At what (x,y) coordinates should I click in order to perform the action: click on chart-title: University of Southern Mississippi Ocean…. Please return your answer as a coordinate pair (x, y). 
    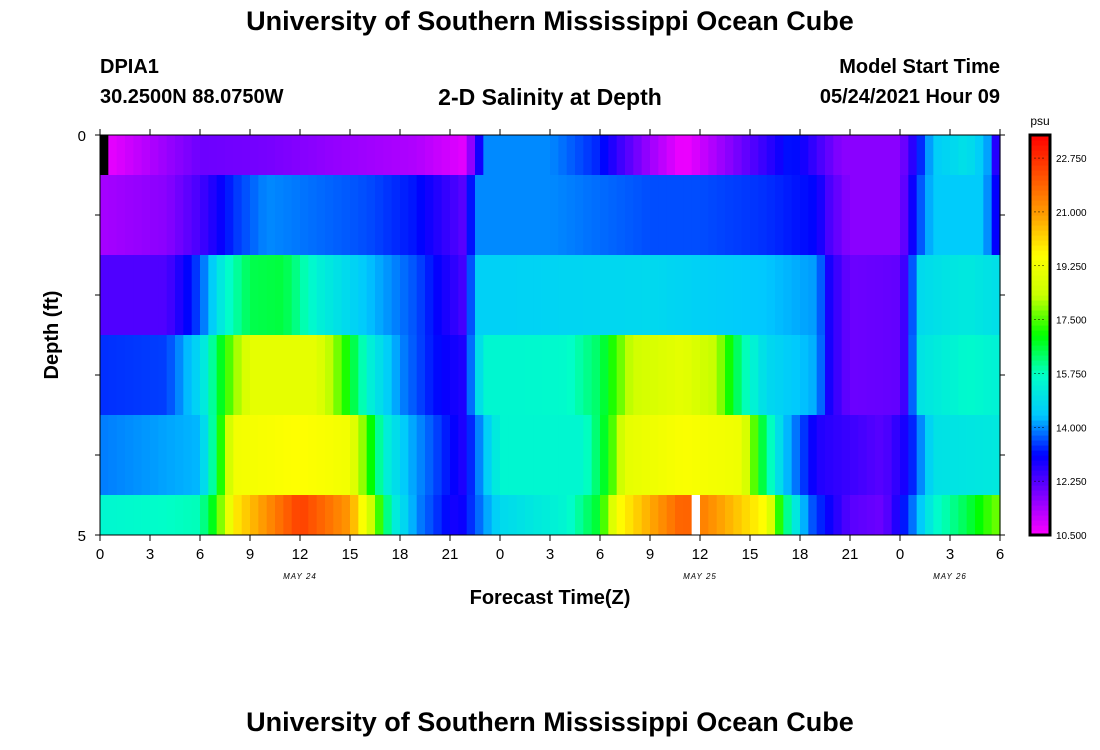
    Looking at the image, I should click on (550, 21).